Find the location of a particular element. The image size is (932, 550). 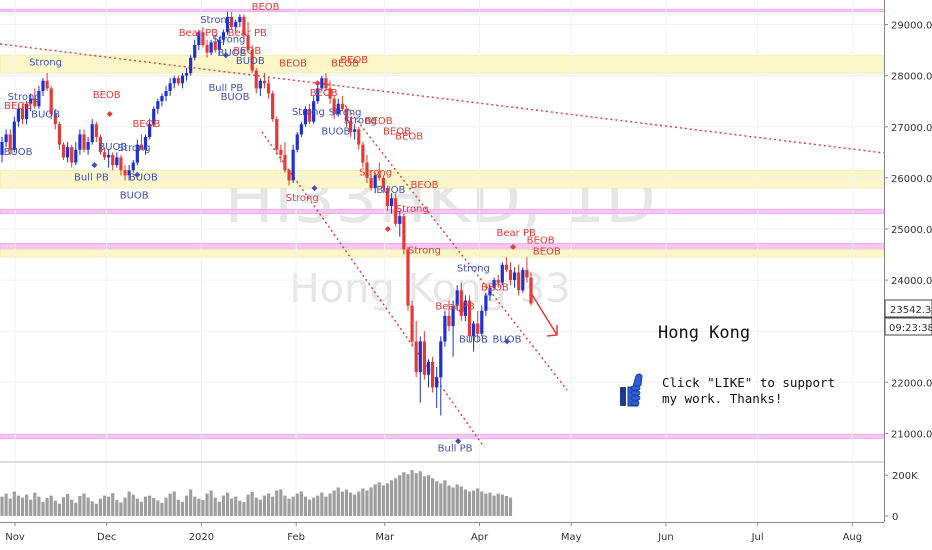

volume-tick-label: 200K is located at coordinates (905, 476).